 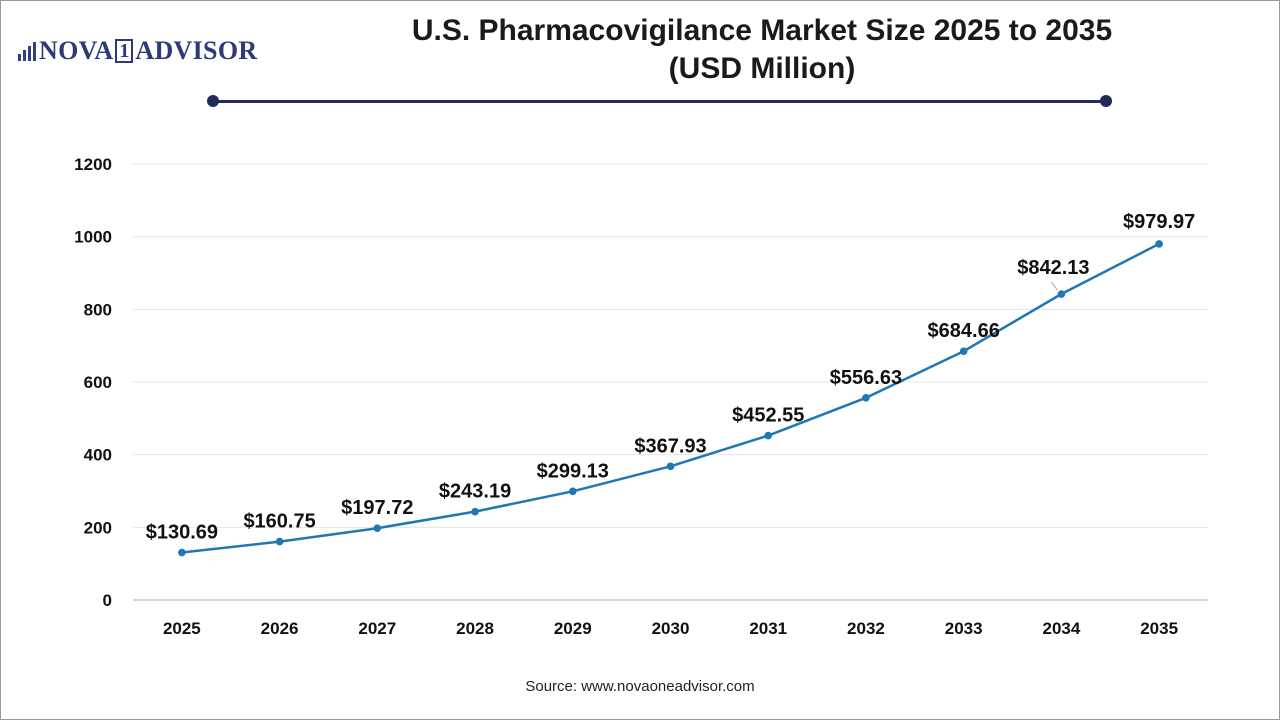 I want to click on title-underline, so click(x=659, y=101).